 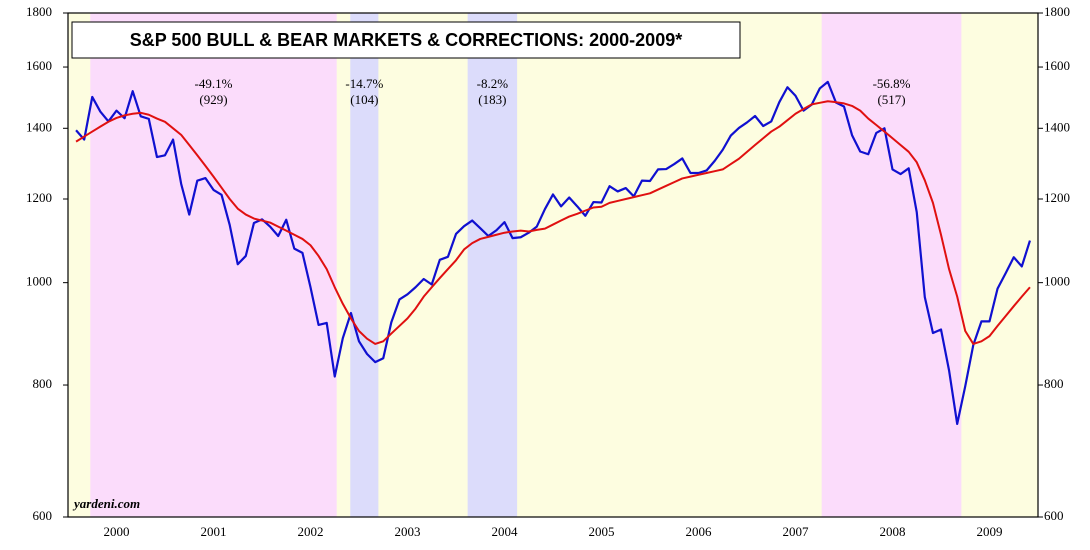 What do you see at coordinates (892, 83) in the screenshot?
I see `region-label: -56.8%` at bounding box center [892, 83].